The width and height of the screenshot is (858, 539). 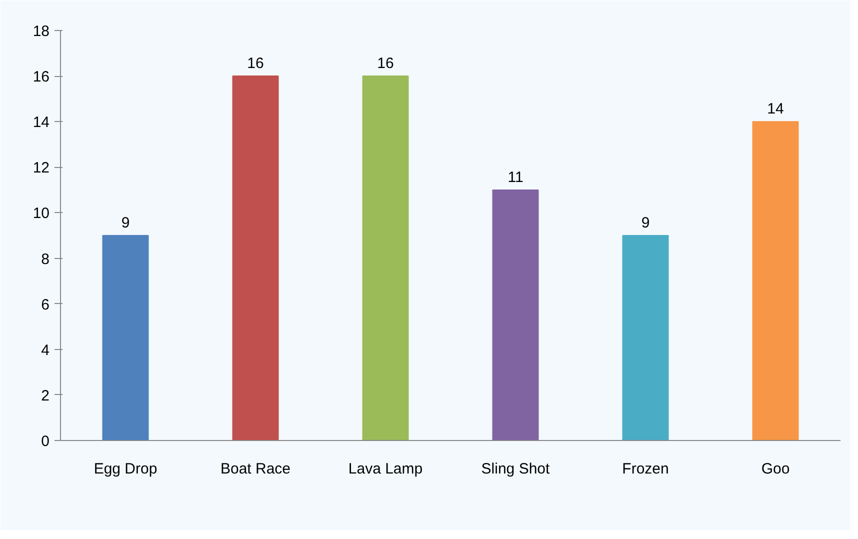 I want to click on data-label: 14, so click(x=775, y=109).